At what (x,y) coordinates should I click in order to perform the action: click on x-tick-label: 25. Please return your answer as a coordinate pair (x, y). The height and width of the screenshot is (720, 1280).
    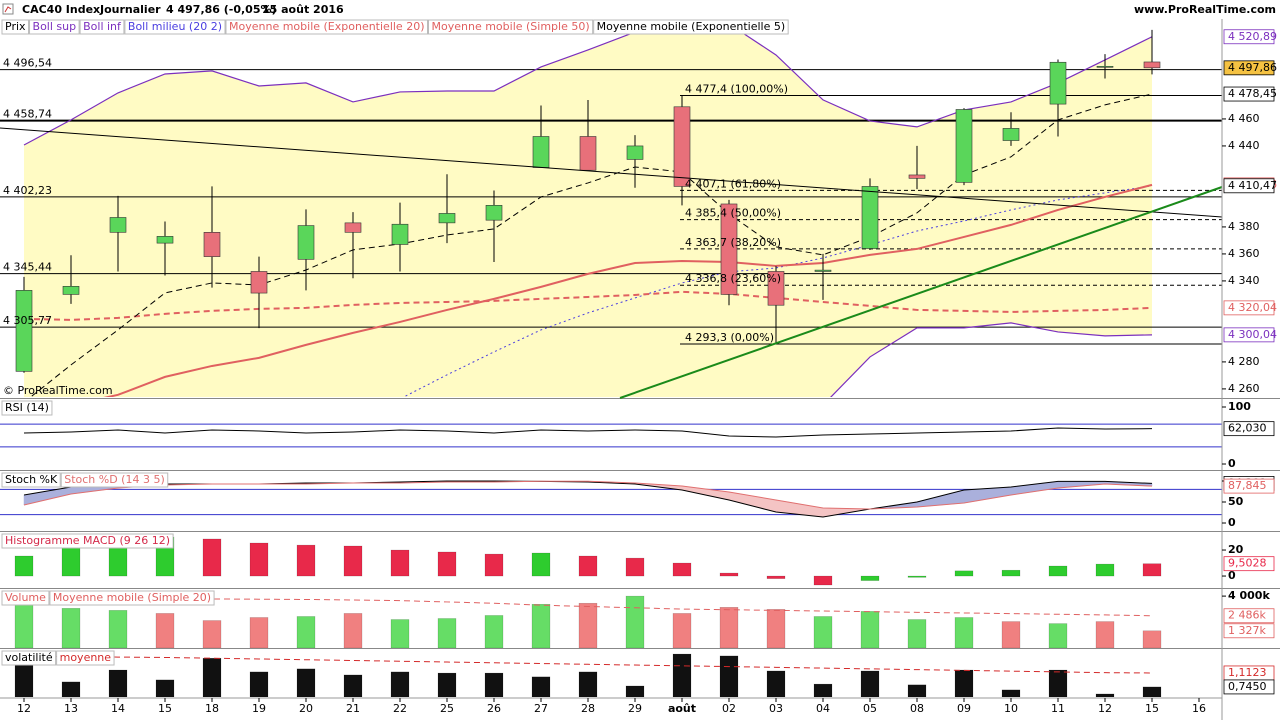
    Looking at the image, I should click on (447, 708).